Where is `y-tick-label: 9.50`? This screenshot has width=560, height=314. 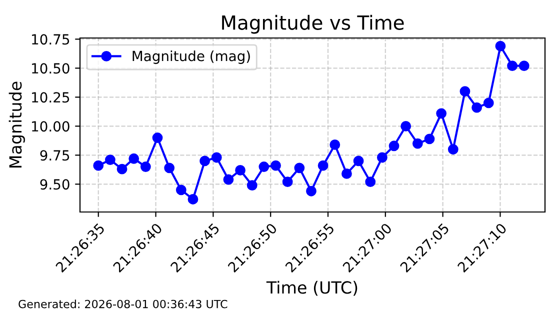 y-tick-label: 9.50 is located at coordinates (55, 184).